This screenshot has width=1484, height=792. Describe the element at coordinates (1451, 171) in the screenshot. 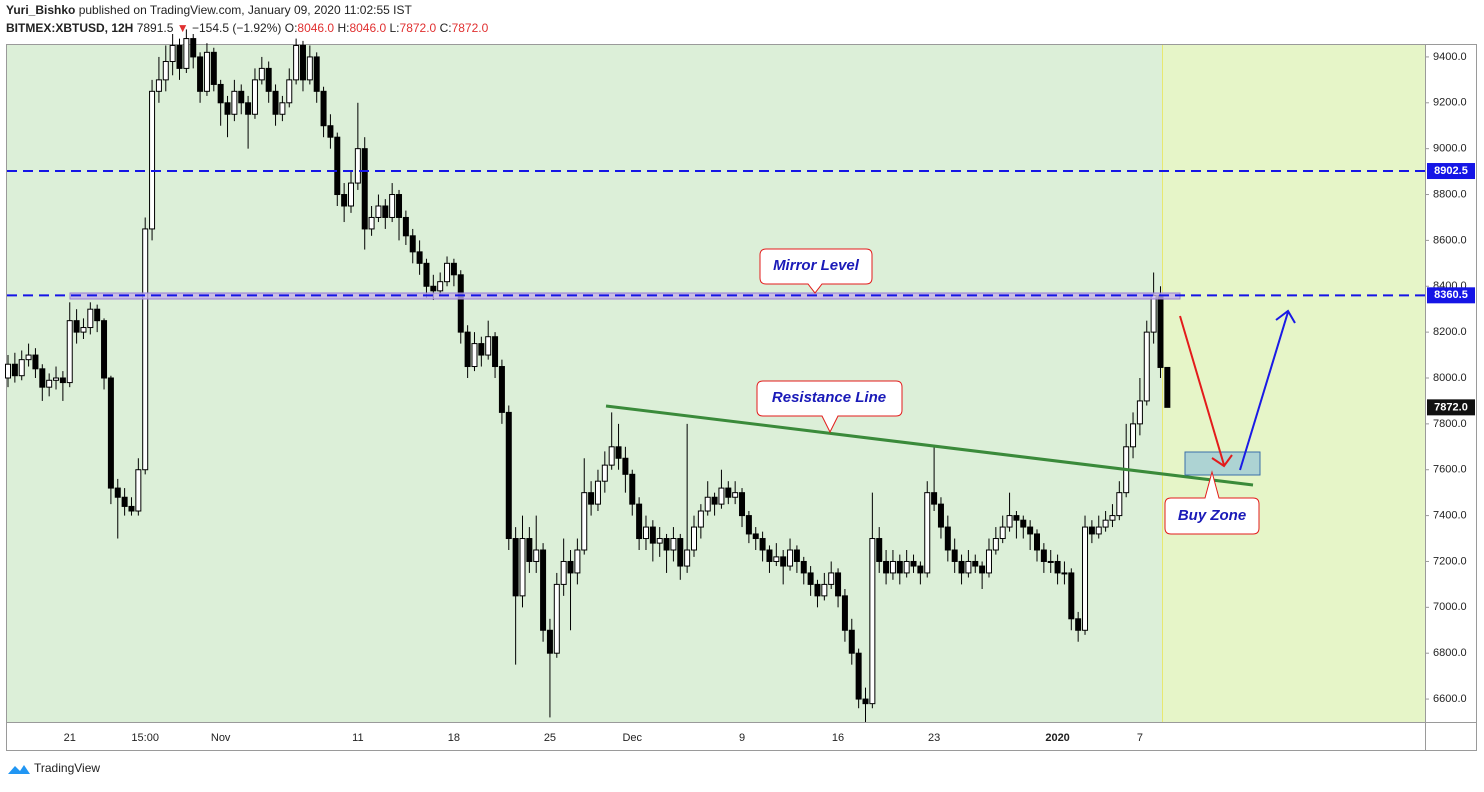

I see `level-label: 8902.5` at that location.